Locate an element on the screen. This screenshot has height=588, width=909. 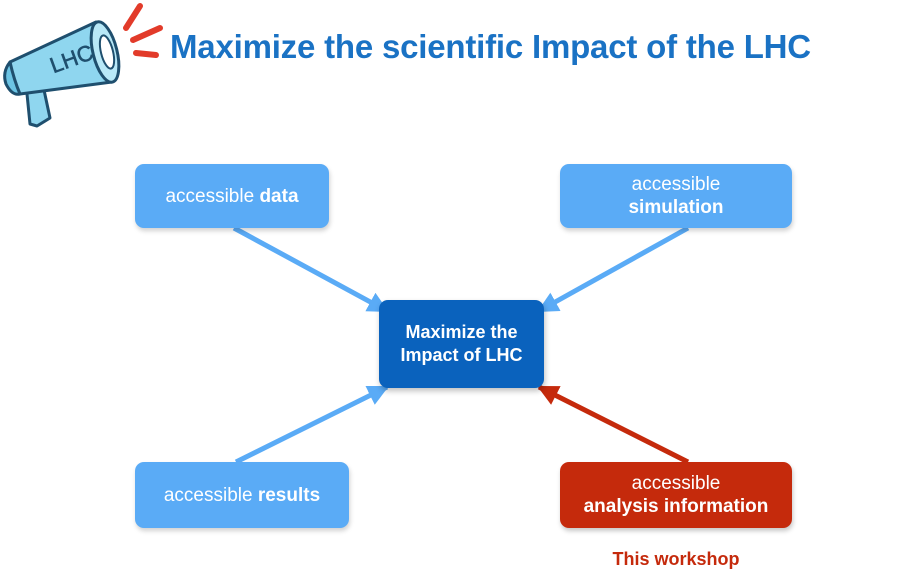
node-analysis-line1: accessible is located at coordinates (676, 483).